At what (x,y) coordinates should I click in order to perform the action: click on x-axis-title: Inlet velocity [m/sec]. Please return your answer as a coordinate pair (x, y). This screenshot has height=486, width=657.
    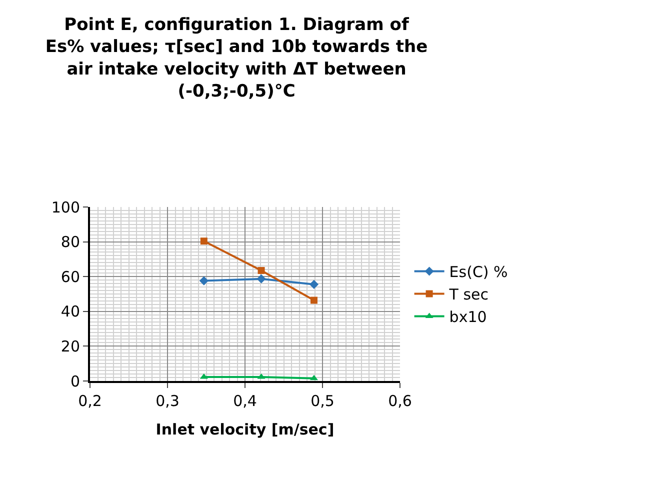
    Looking at the image, I should click on (245, 429).